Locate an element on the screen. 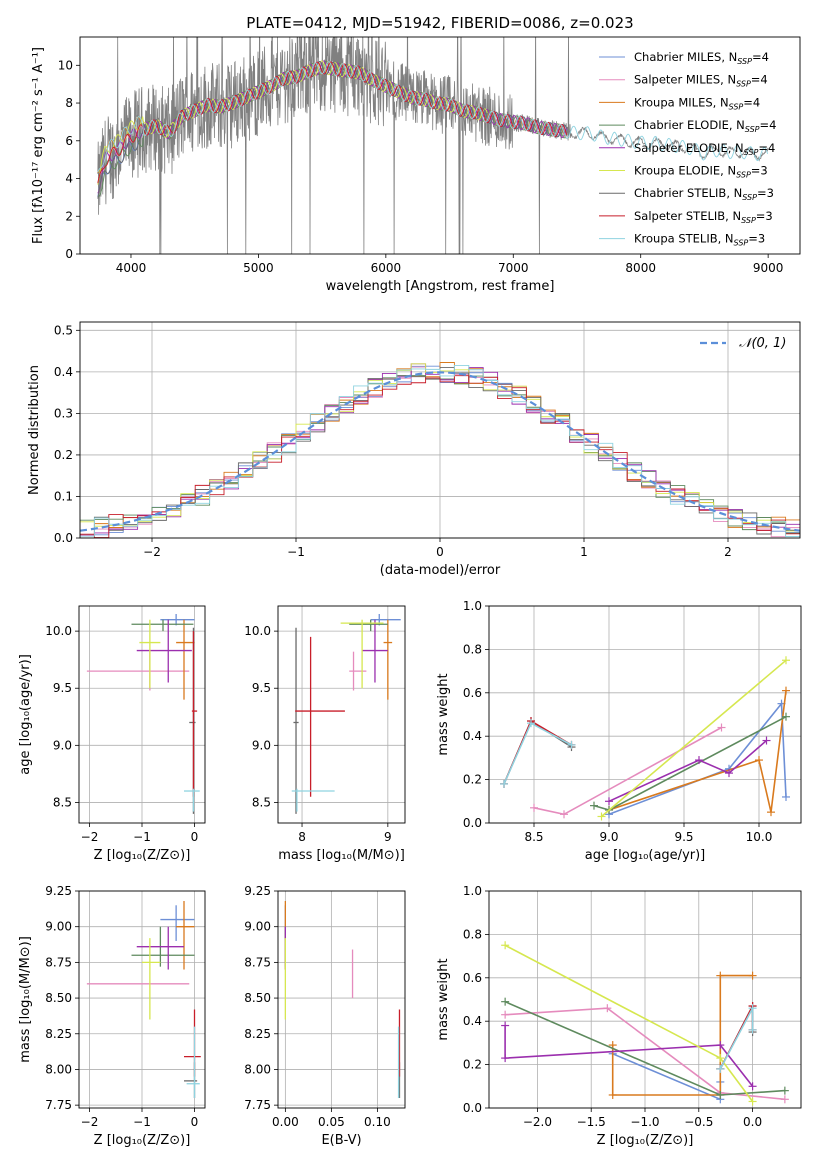 This screenshot has width=819, height=1170. legend-label: Salpeter MILES, NSSP=4 is located at coordinates (701, 81).